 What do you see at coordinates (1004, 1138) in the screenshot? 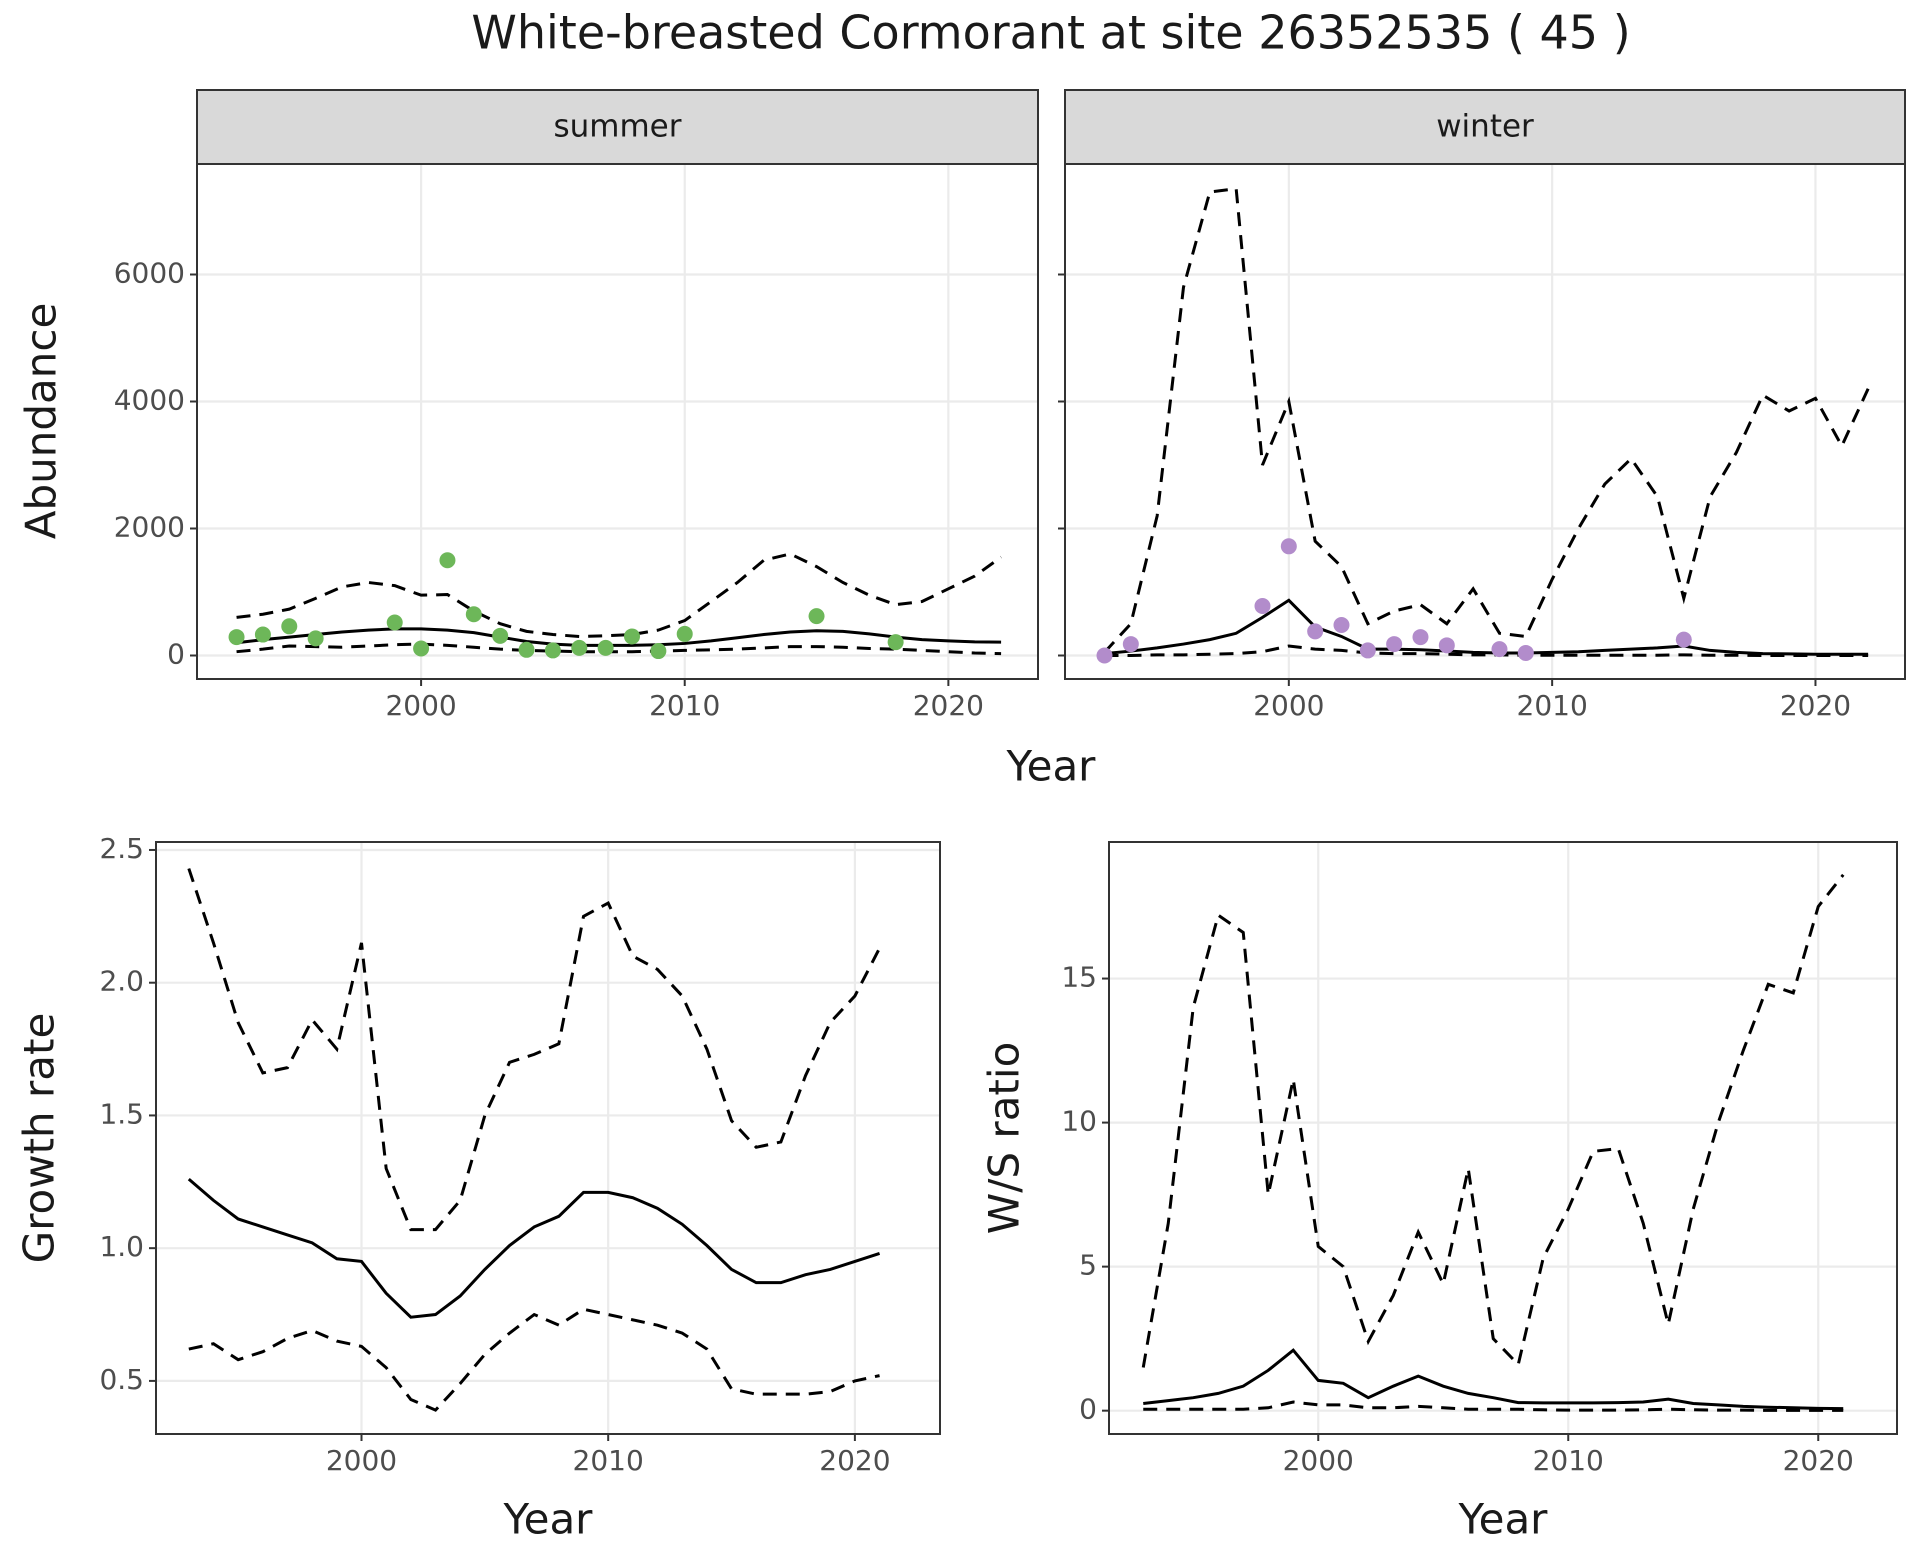
I see `y-axis-title: W/S ratio` at bounding box center [1004, 1138].